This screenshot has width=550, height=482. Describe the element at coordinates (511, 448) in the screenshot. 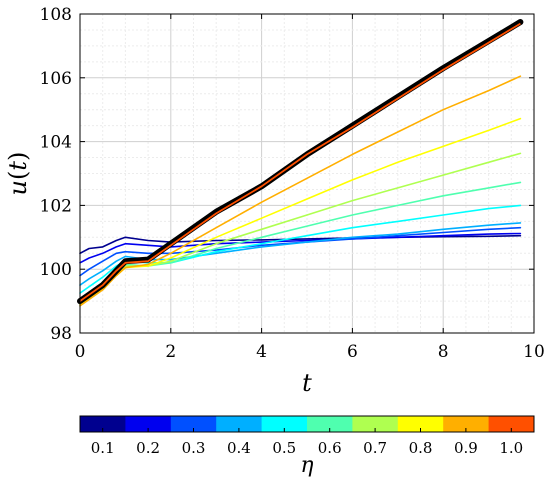

I see `colorbar-tick-label: 1.0` at that location.